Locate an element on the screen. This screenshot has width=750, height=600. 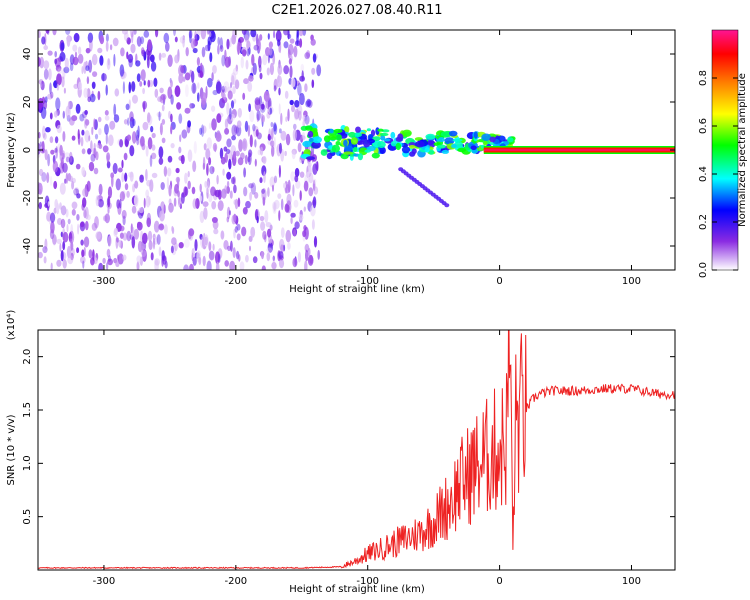
colorbar-gradient is located at coordinates (725, 150).